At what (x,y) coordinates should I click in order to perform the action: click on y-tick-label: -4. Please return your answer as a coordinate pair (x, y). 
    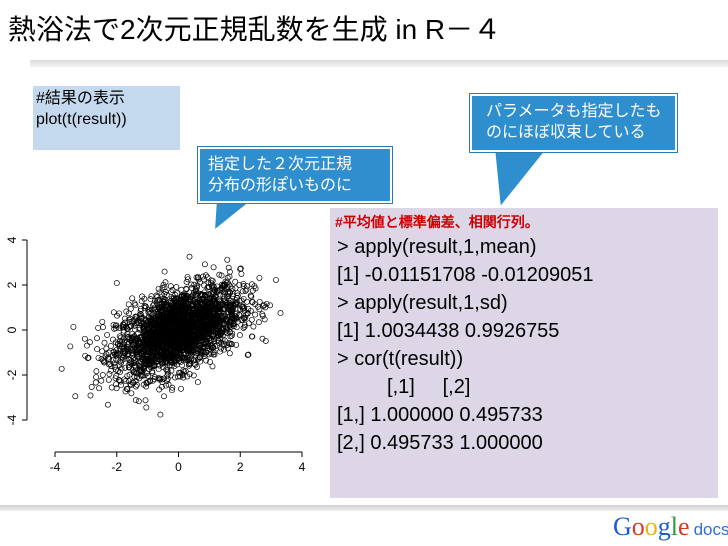
    Looking at the image, I should click on (12, 419).